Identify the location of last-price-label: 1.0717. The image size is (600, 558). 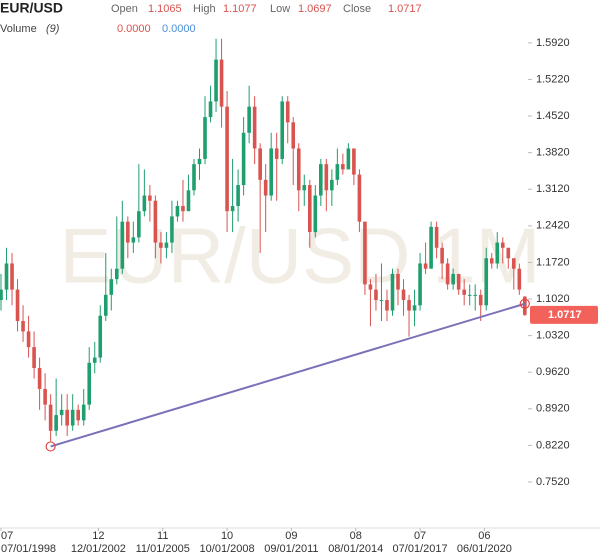
(565, 315).